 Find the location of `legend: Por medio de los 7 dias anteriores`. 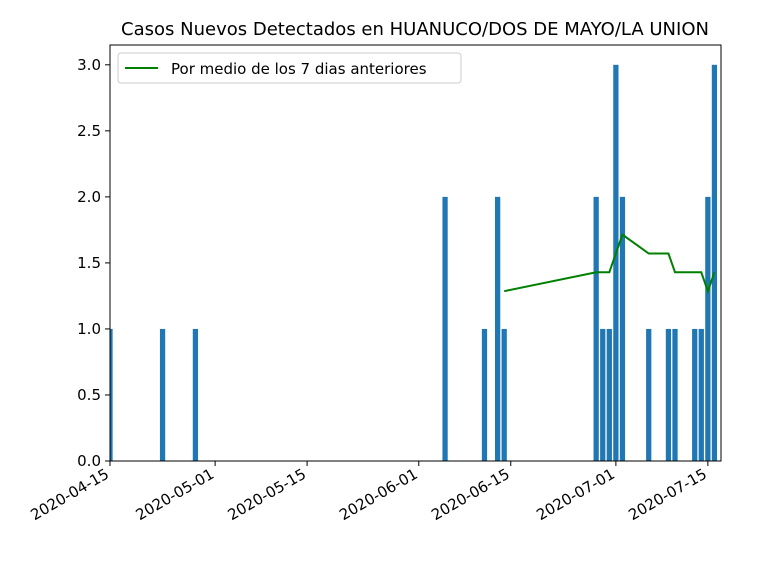

legend: Por medio de los 7 dias anteriores is located at coordinates (289, 68).